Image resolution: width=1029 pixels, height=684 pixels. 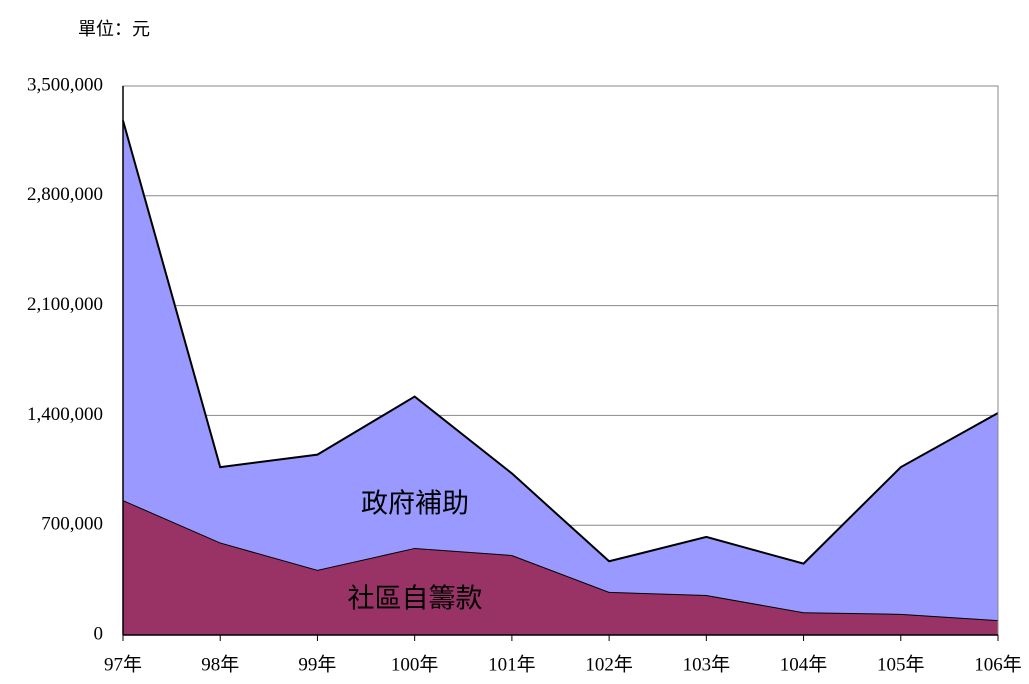 I want to click on x-tick-label: 102年, so click(x=609, y=664).